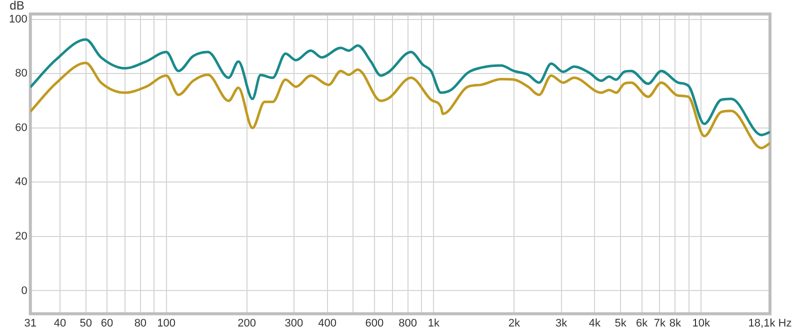 Image resolution: width=800 pixels, height=335 pixels. I want to click on y-axis-title: dB, so click(17, 6).